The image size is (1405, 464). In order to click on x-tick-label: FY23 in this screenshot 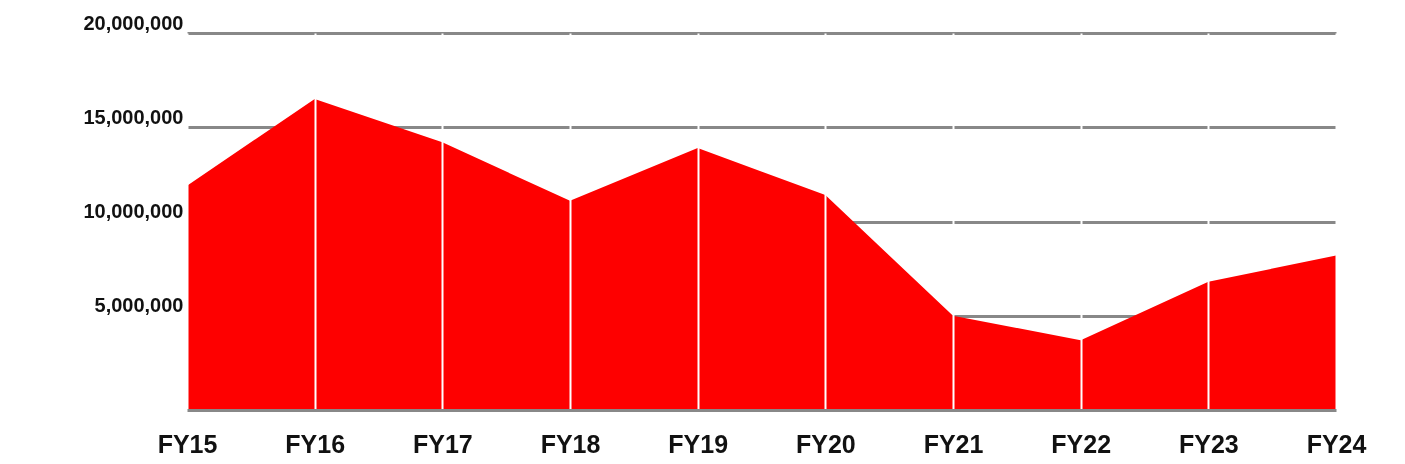, I will do `click(1208, 443)`.